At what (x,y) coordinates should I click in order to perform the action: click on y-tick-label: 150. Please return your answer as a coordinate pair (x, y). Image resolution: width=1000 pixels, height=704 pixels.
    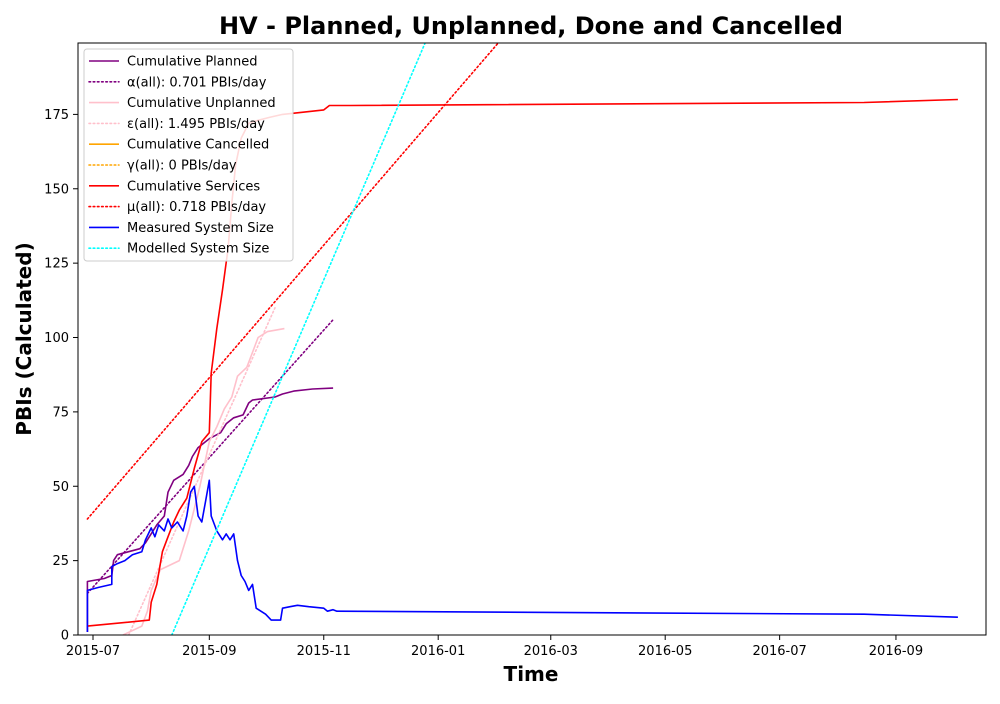
    Looking at the image, I should click on (56, 189).